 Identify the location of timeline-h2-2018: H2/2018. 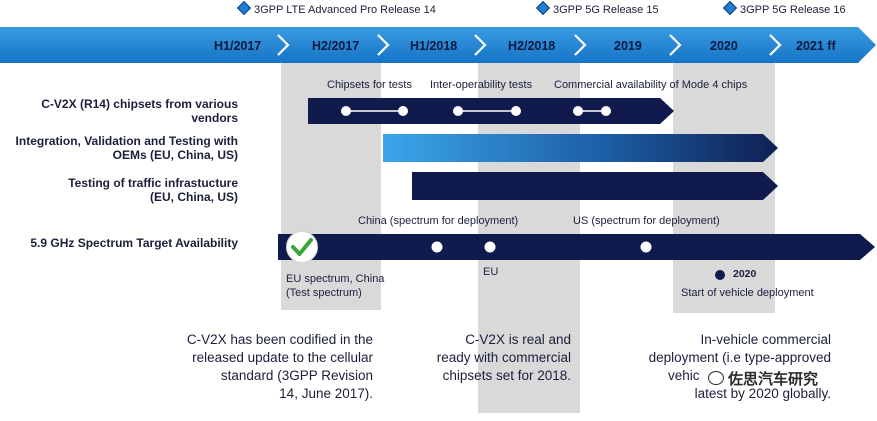
(532, 46).